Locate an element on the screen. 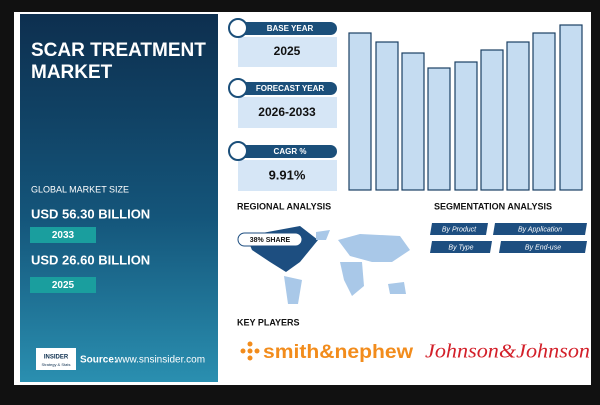 This screenshot has height=405, width=600. card-label: CAGR % is located at coordinates (290, 151).